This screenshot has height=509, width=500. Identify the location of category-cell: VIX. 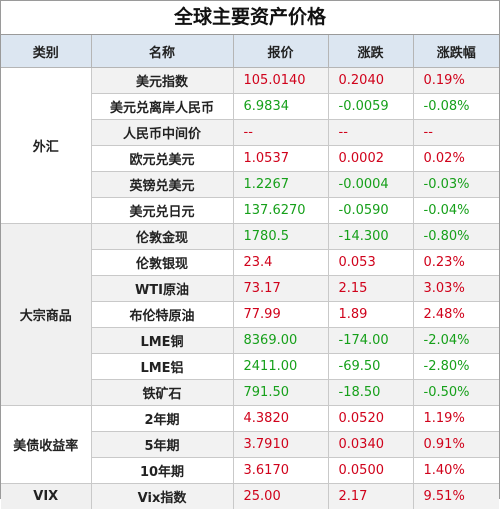
(46, 496).